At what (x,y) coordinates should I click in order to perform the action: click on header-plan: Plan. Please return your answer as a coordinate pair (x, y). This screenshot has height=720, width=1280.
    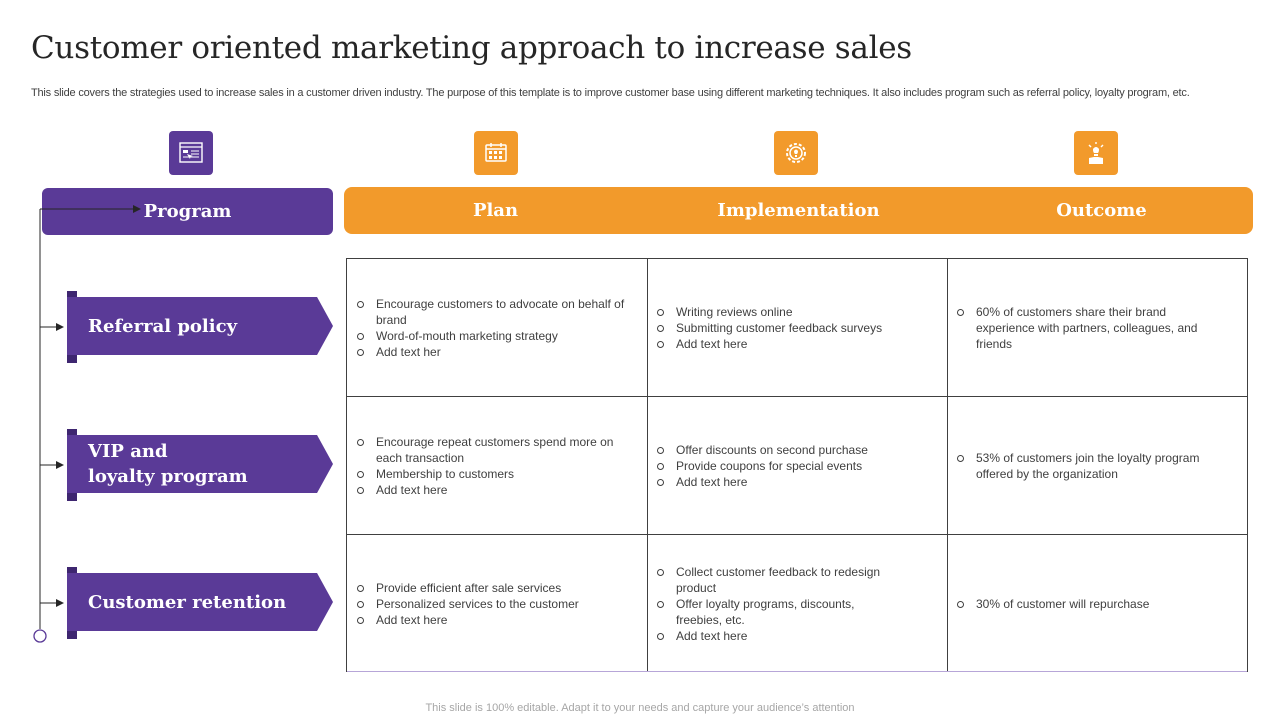
    Looking at the image, I should click on (495, 210).